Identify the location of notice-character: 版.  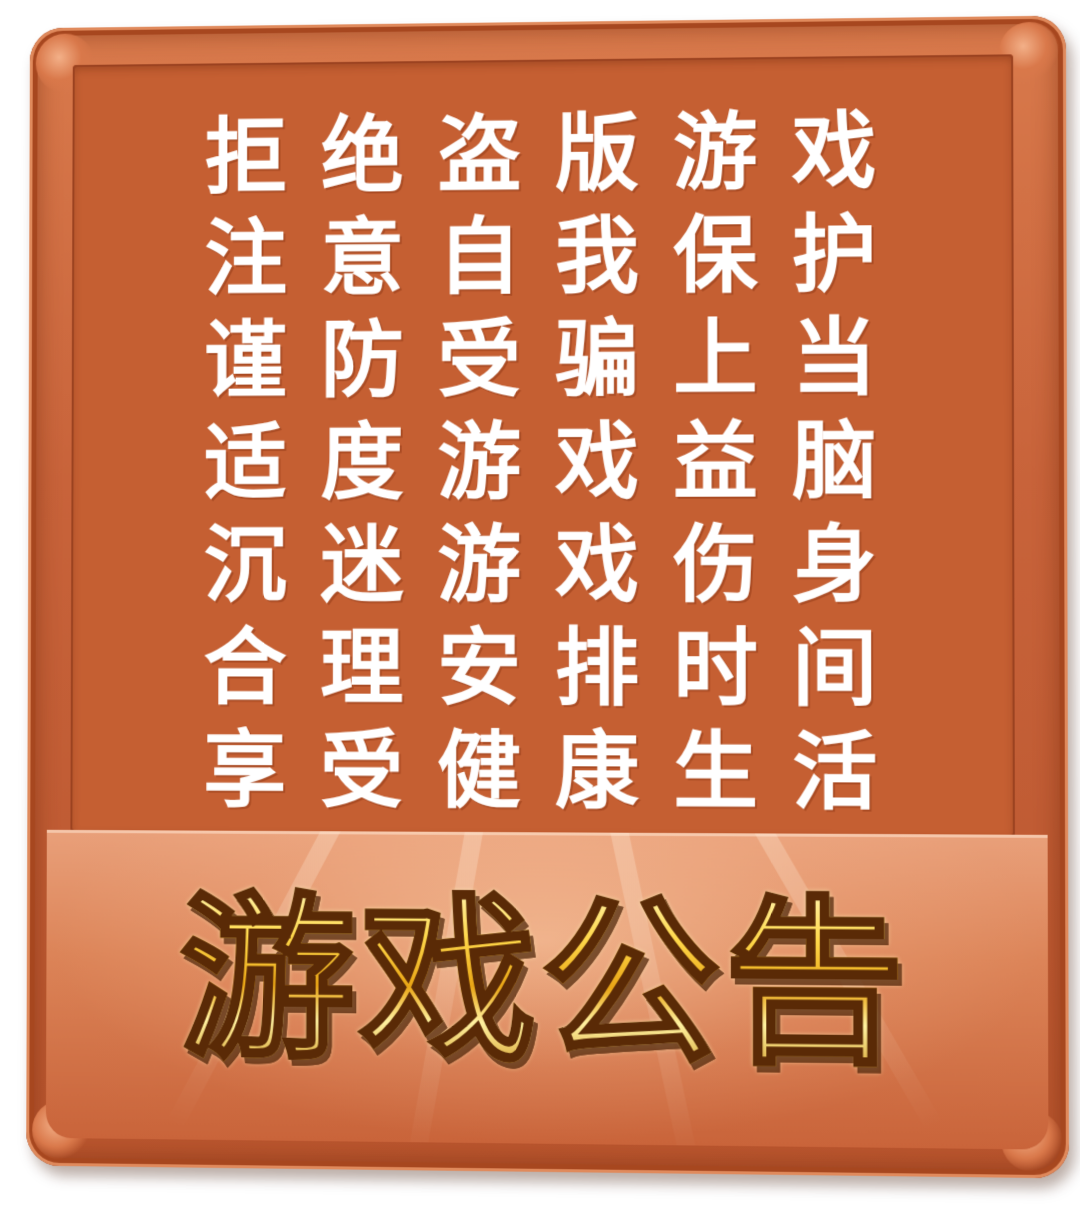
(597, 154).